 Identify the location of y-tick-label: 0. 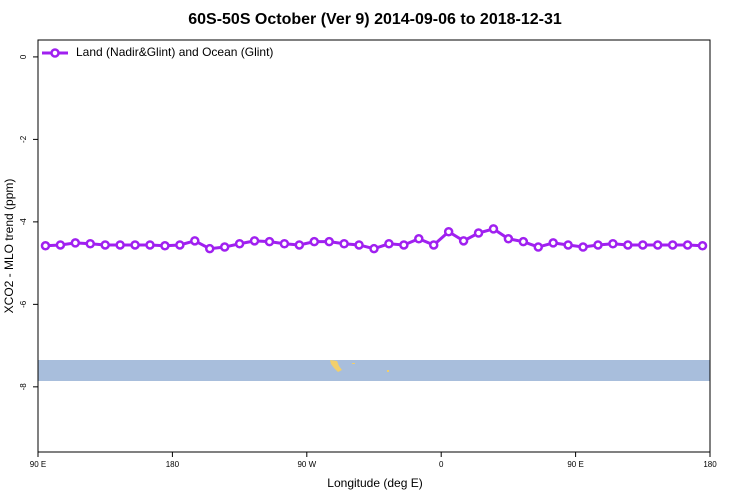
(23, 56).